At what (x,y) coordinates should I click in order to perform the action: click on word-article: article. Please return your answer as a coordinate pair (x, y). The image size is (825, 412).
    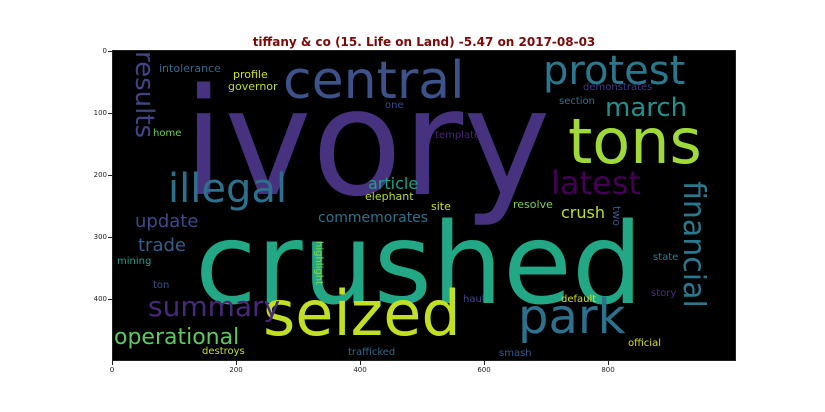
    Looking at the image, I should click on (393, 183).